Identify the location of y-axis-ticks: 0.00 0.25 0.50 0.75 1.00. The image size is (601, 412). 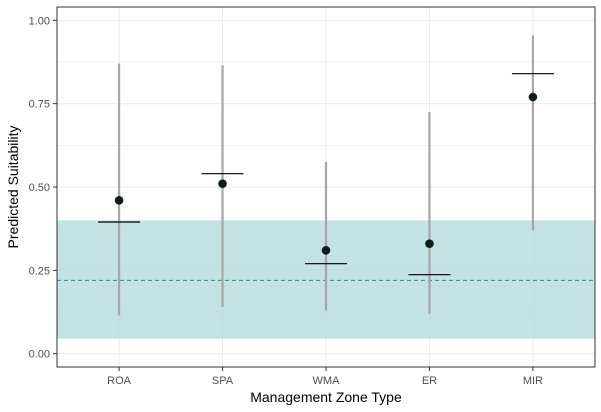
(43, 188).